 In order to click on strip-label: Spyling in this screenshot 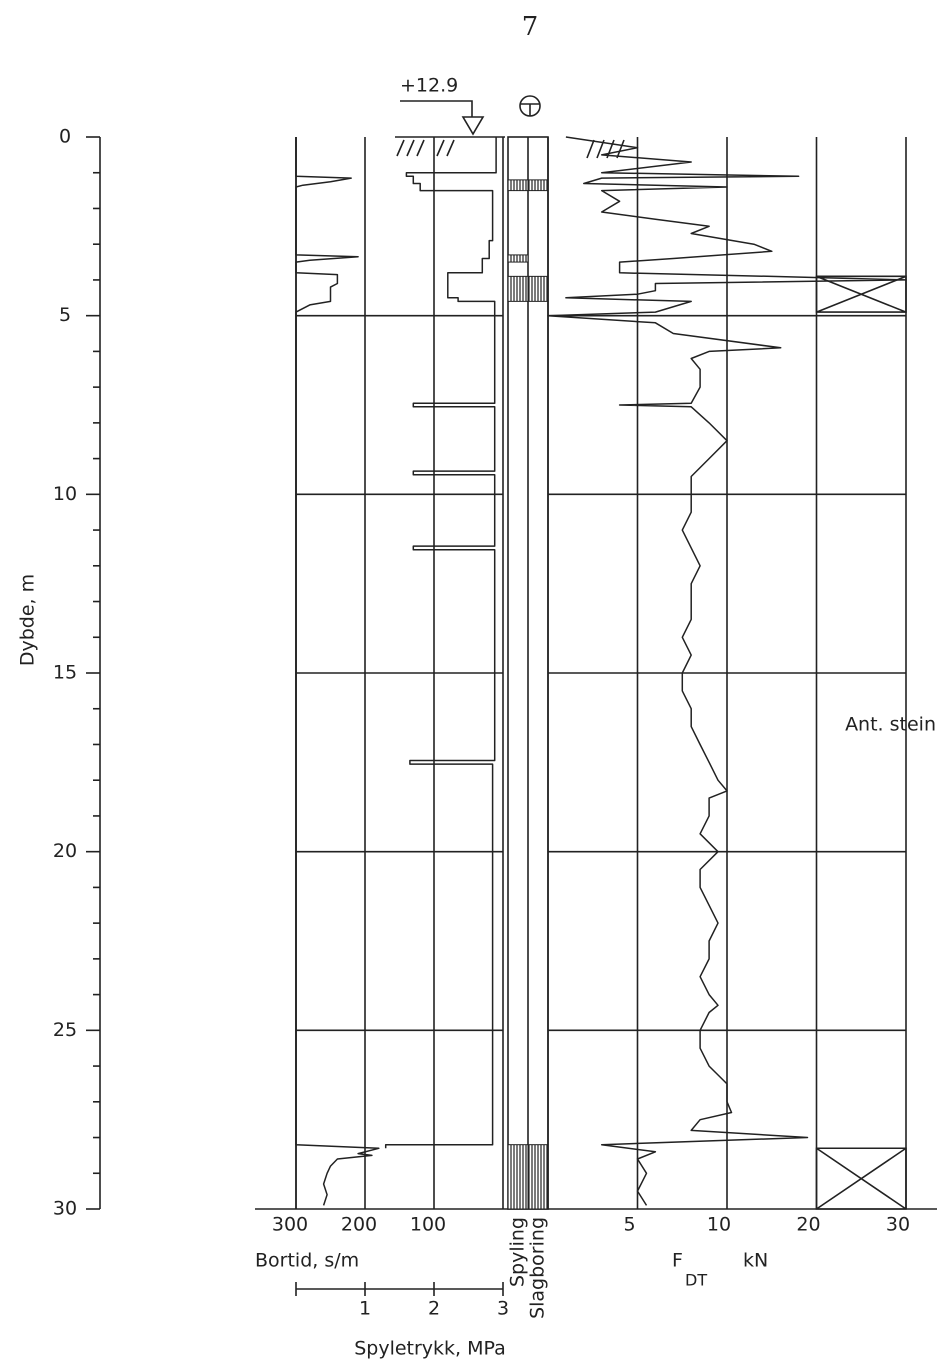, I will do `click(518, 1252)`.